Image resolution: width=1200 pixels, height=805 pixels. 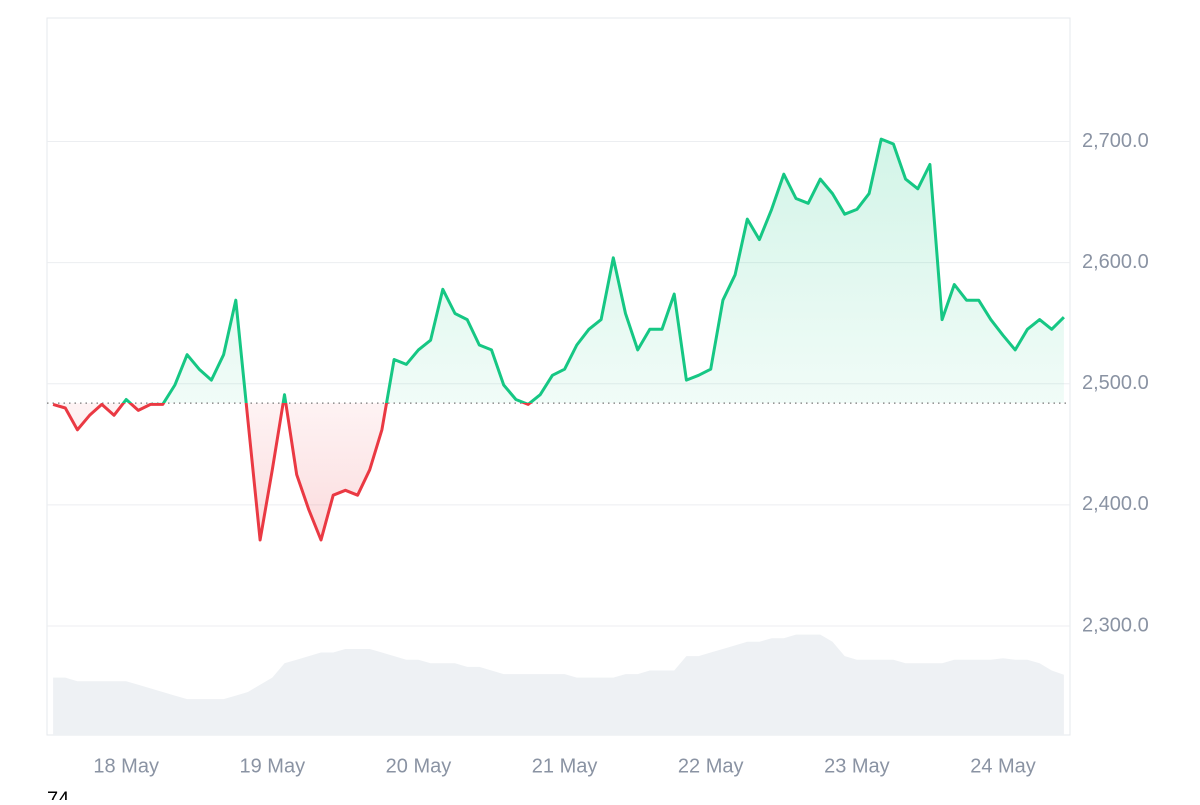 I want to click on volume-area, so click(x=558, y=684).